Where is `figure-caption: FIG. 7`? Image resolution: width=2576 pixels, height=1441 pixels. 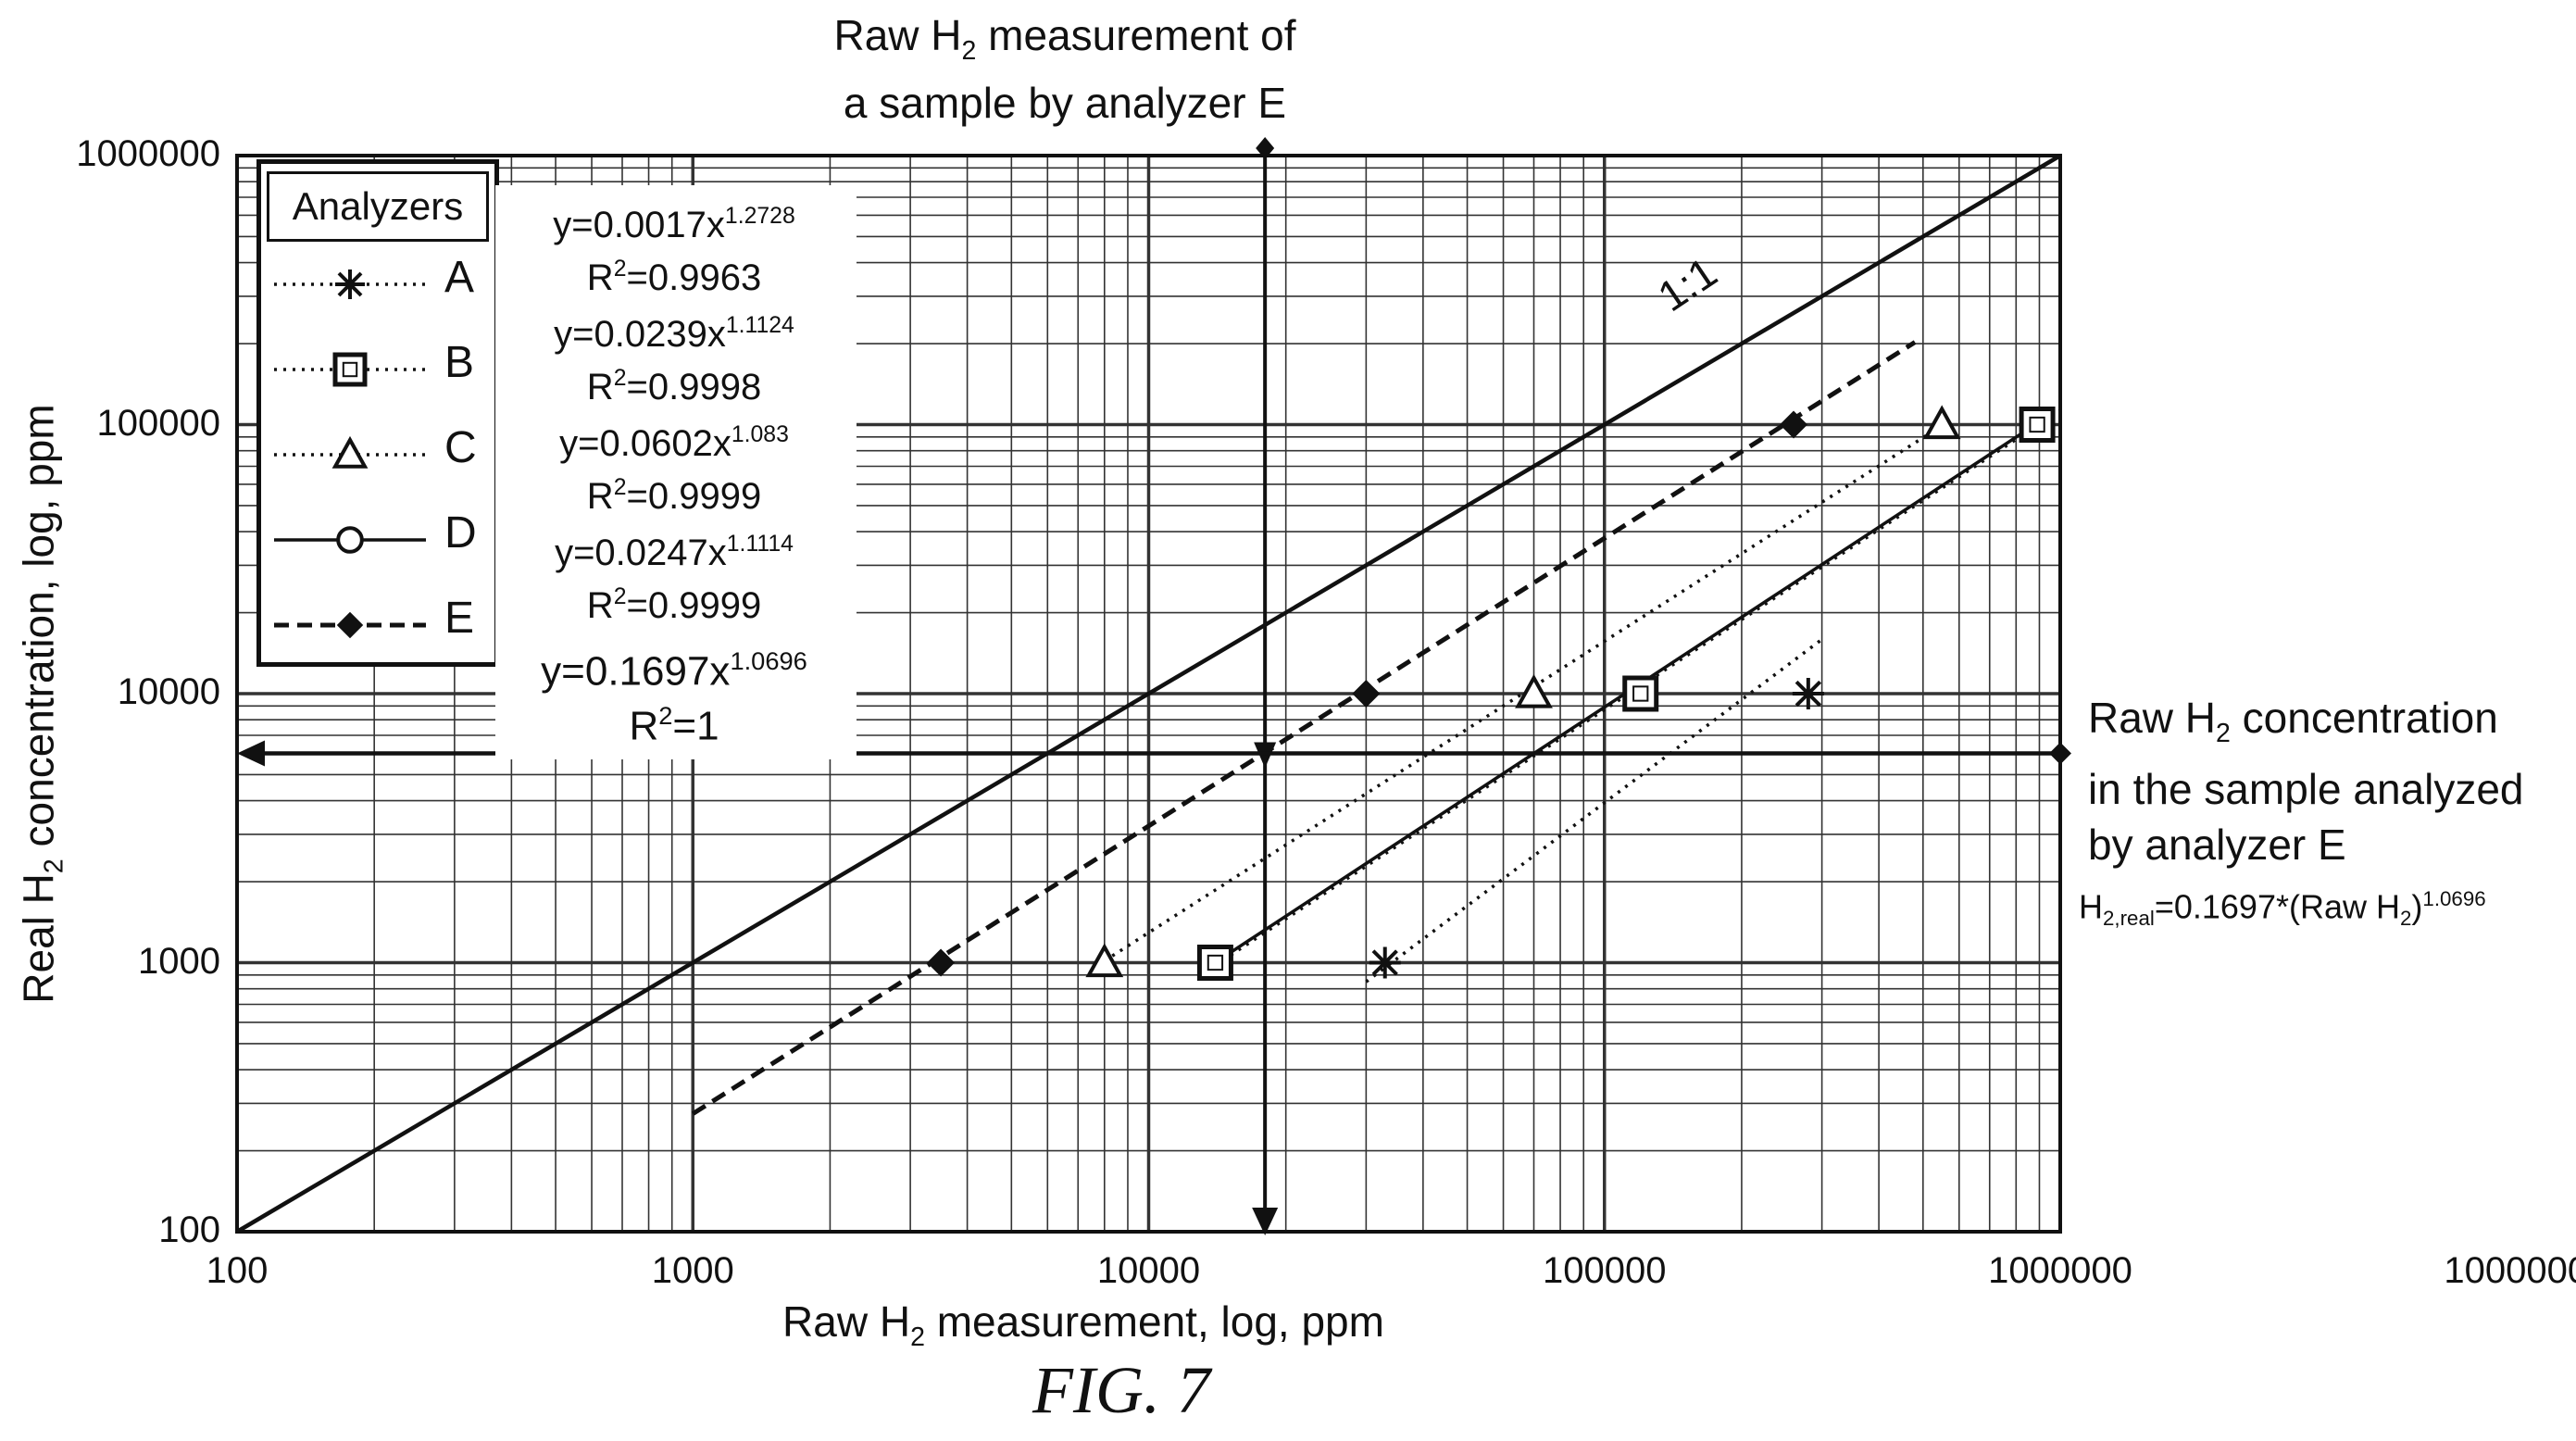 figure-caption: FIG. 7 is located at coordinates (1121, 1390).